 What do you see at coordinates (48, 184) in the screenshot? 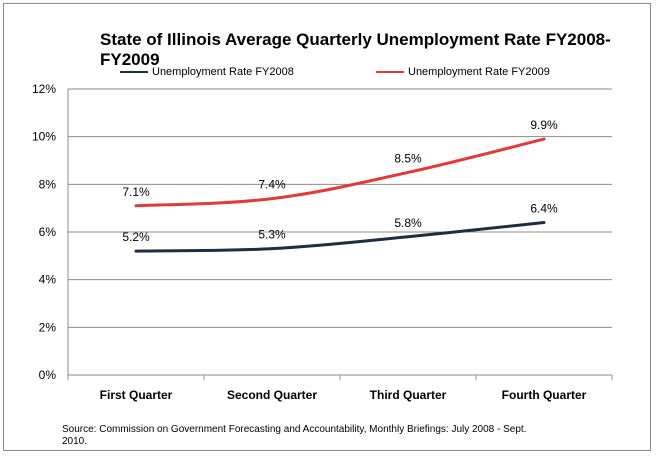
I see `y-tick-label: 8%` at bounding box center [48, 184].